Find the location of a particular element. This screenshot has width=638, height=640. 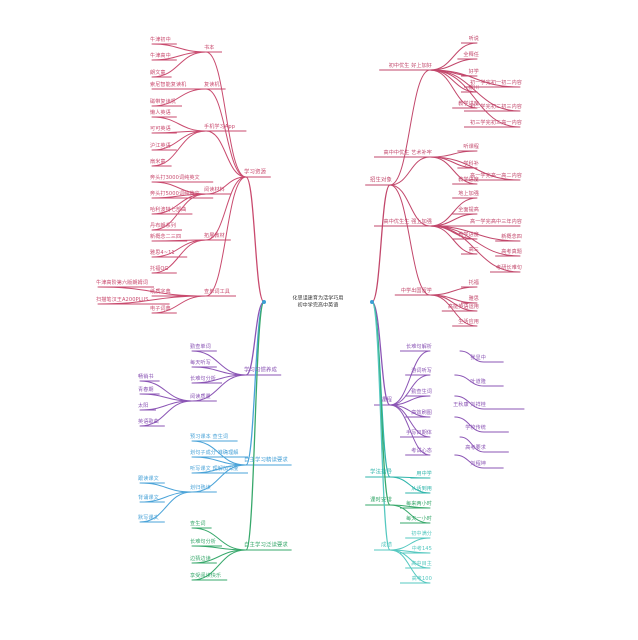

node-xuexiziyuan-3-3: 丹布朗系列 is located at coordinates (163, 225).